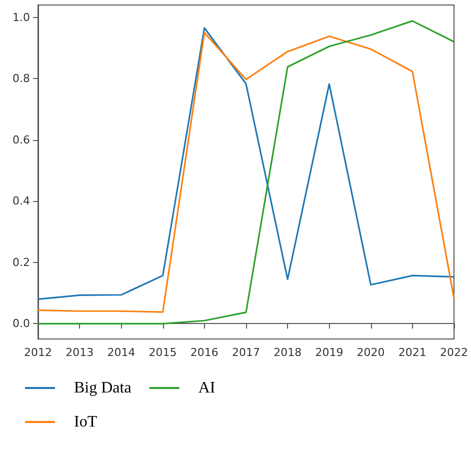 This screenshot has height=468, width=471. What do you see at coordinates (329, 352) in the screenshot?
I see `x-tick-label: 2019` at bounding box center [329, 352].